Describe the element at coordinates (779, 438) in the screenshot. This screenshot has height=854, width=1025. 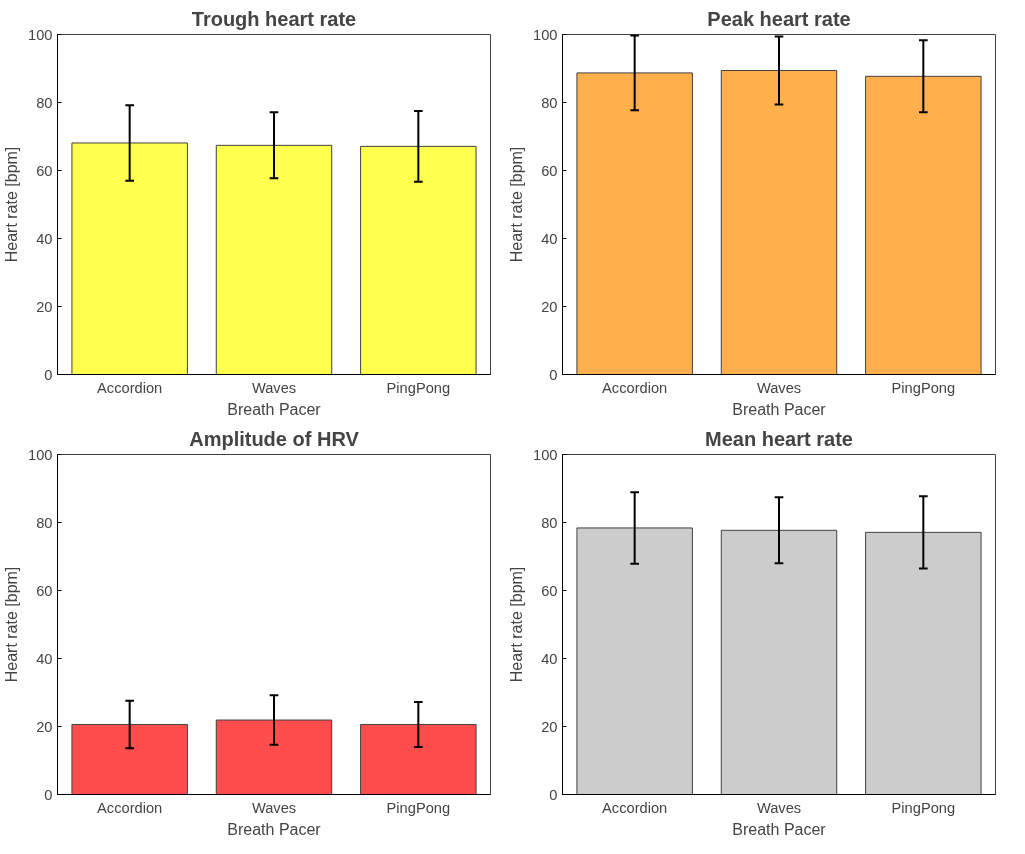
I see `chart-title: Mean heart rate` at that location.